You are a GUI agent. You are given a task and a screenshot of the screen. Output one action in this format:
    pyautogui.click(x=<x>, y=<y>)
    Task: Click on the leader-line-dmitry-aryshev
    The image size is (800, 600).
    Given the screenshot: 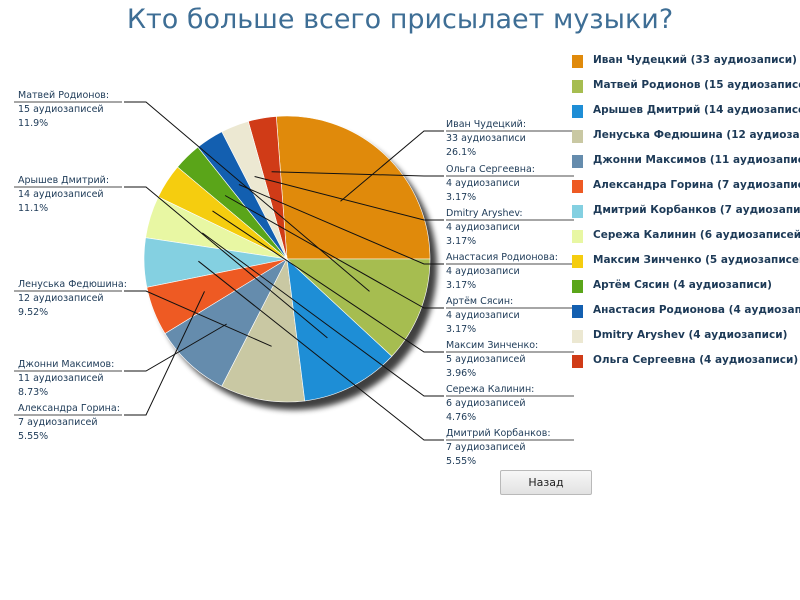 What is the action you would take?
    pyautogui.click(x=349, y=198)
    